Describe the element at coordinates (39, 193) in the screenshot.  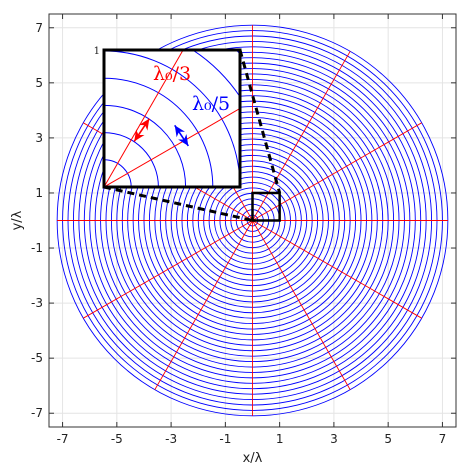
I see `y-tick-label: 1` at that location.